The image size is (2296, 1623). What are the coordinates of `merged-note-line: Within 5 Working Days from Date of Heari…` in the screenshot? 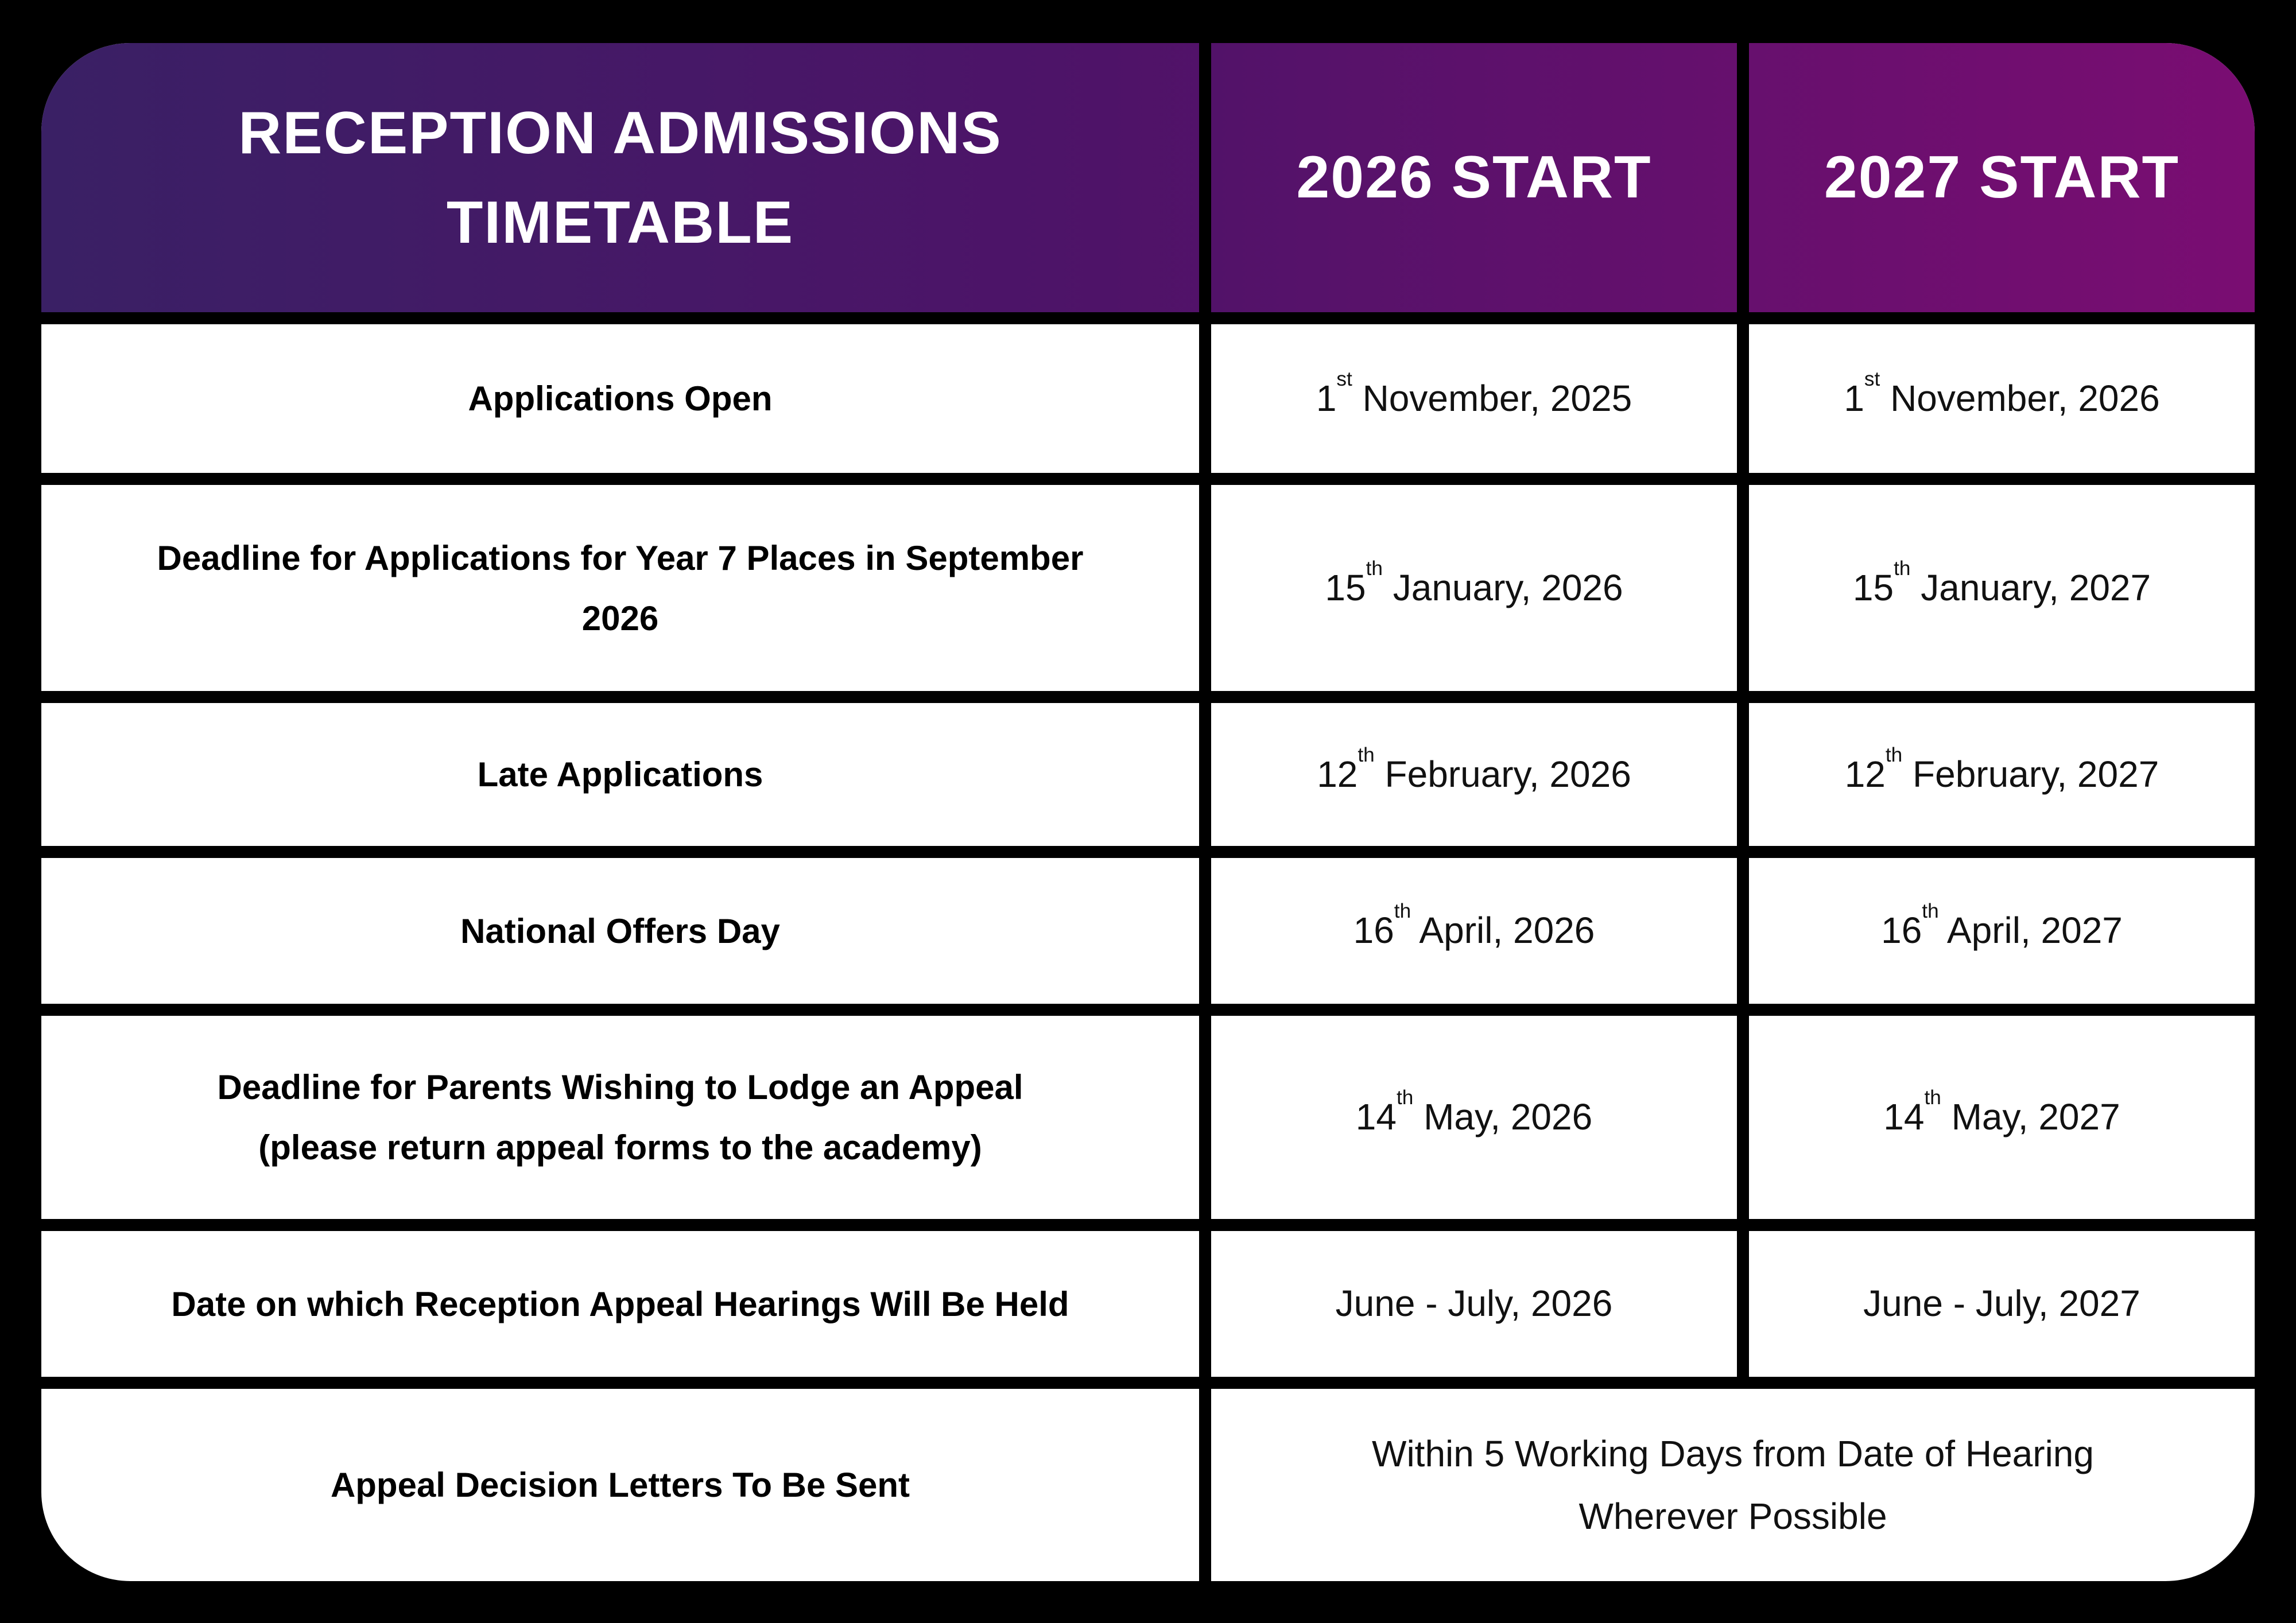 It's located at (1733, 1453).